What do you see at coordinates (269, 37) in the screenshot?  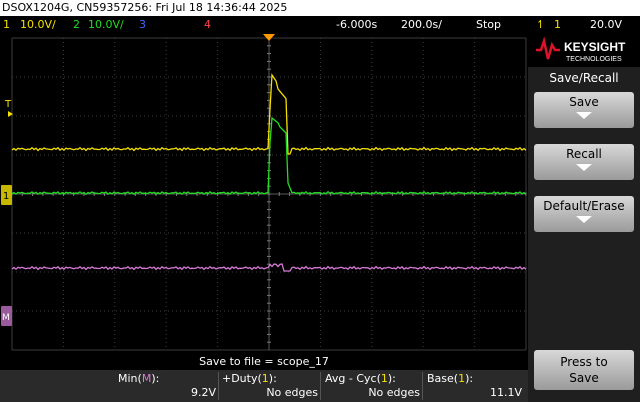 I see `trigger-position-marker` at bounding box center [269, 37].